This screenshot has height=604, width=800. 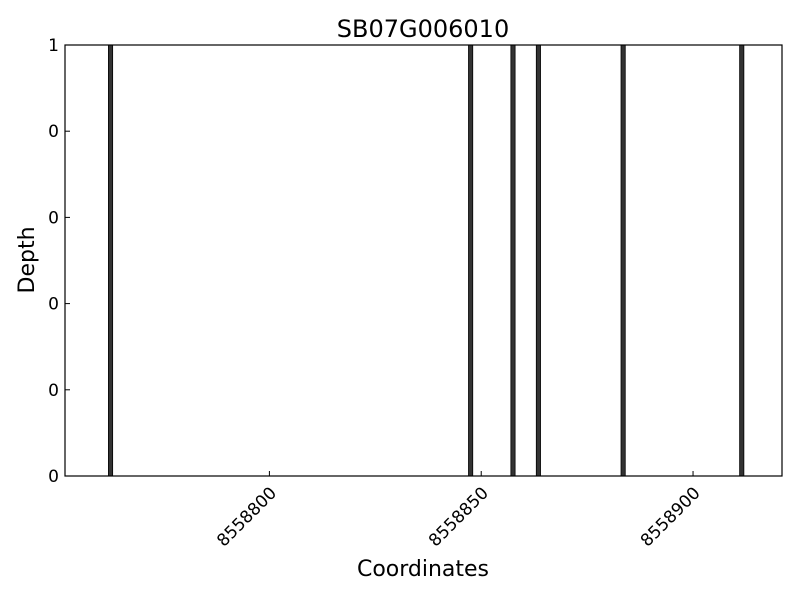 I want to click on x-axis-label: Coordinates, so click(x=423, y=569).